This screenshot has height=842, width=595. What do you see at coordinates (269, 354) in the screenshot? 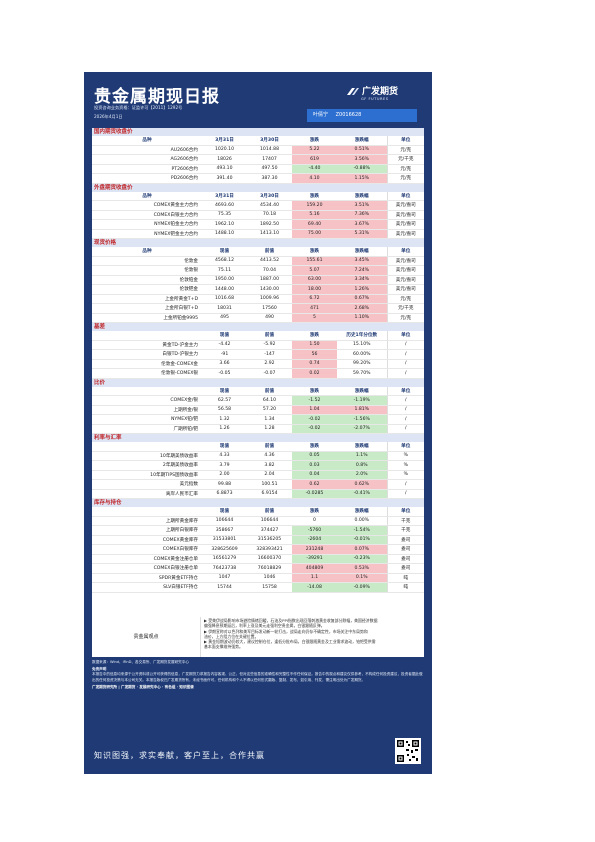
I see `cell: -147` at bounding box center [269, 354].